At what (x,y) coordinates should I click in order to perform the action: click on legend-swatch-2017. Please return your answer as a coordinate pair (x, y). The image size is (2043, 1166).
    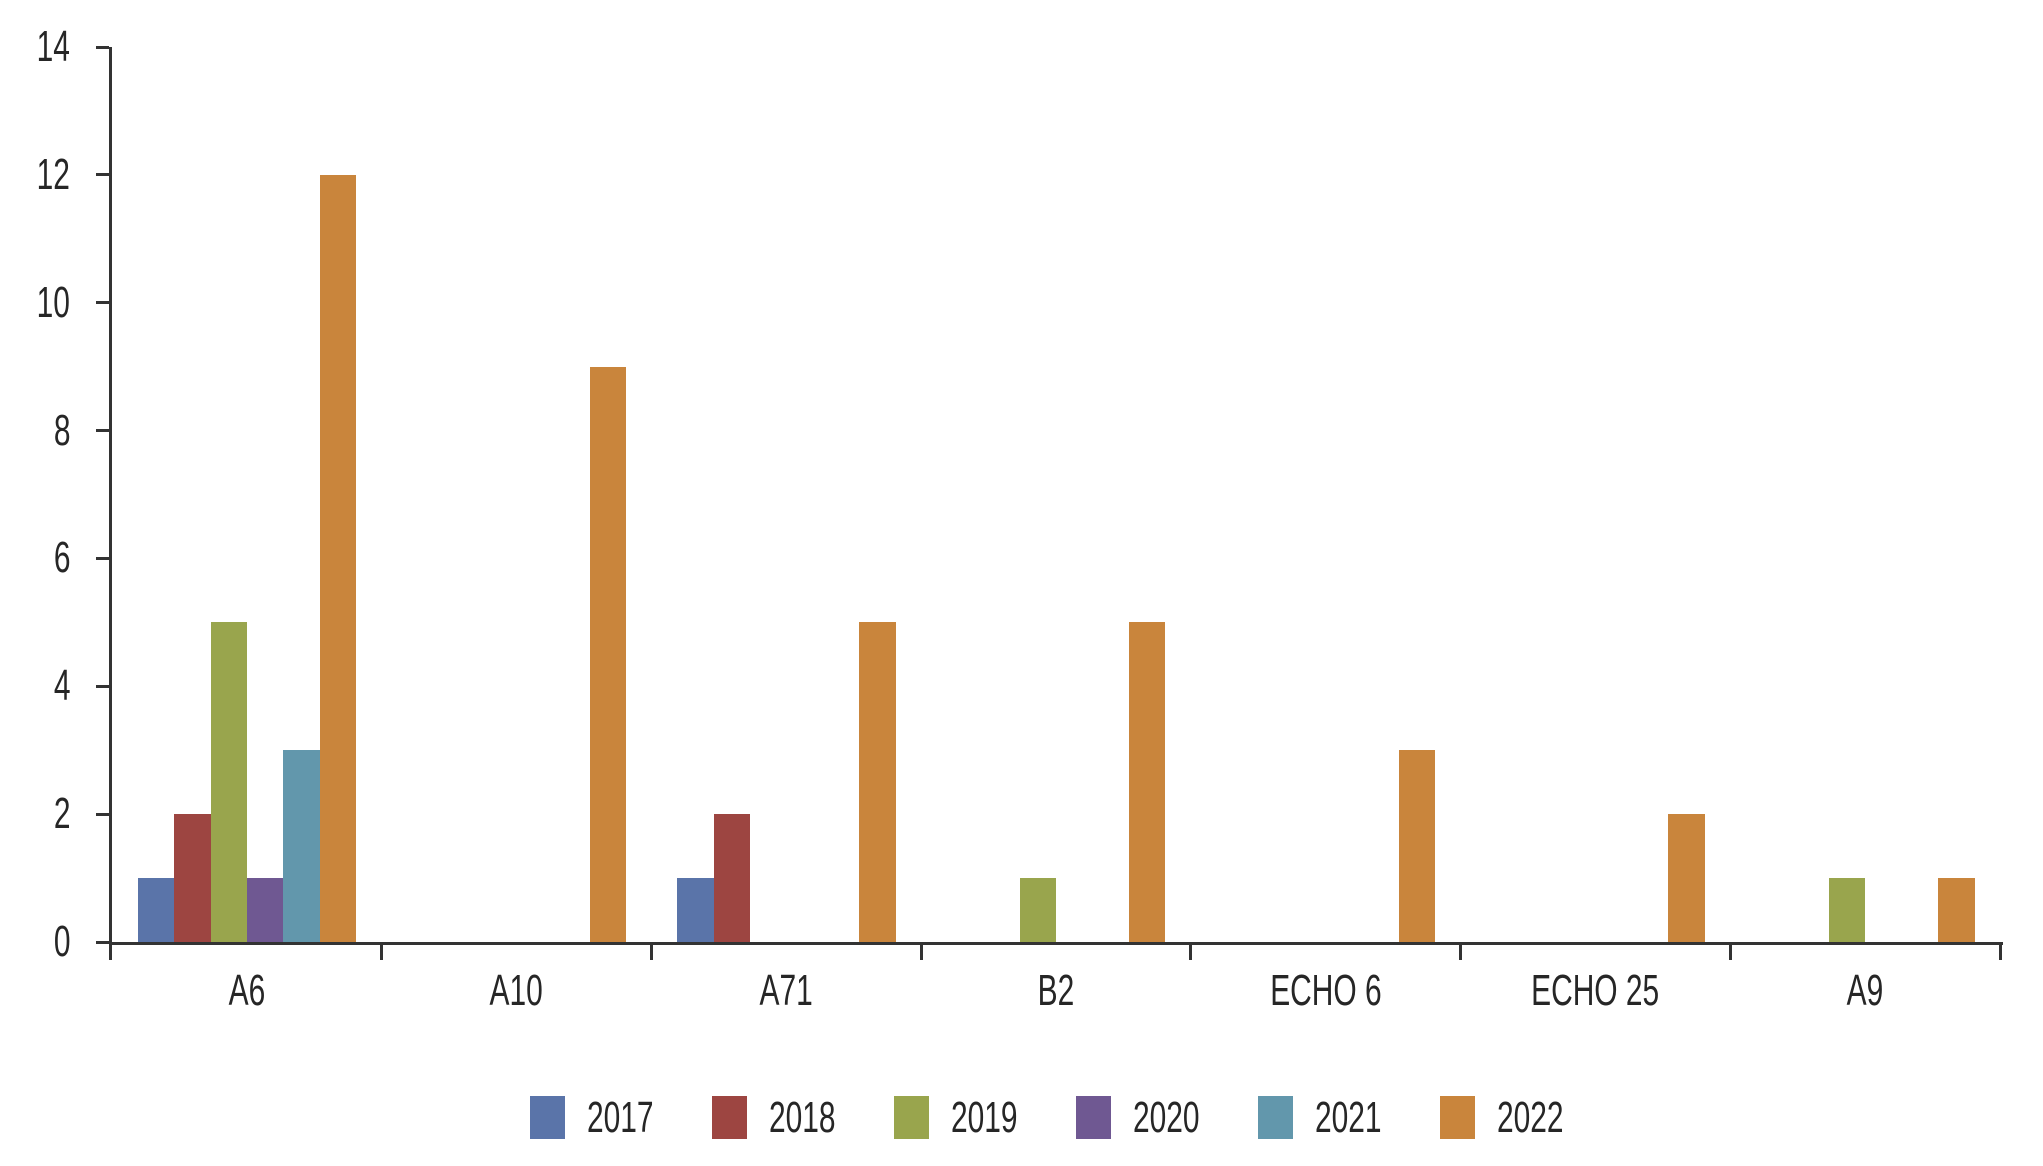
    Looking at the image, I should click on (547, 1117).